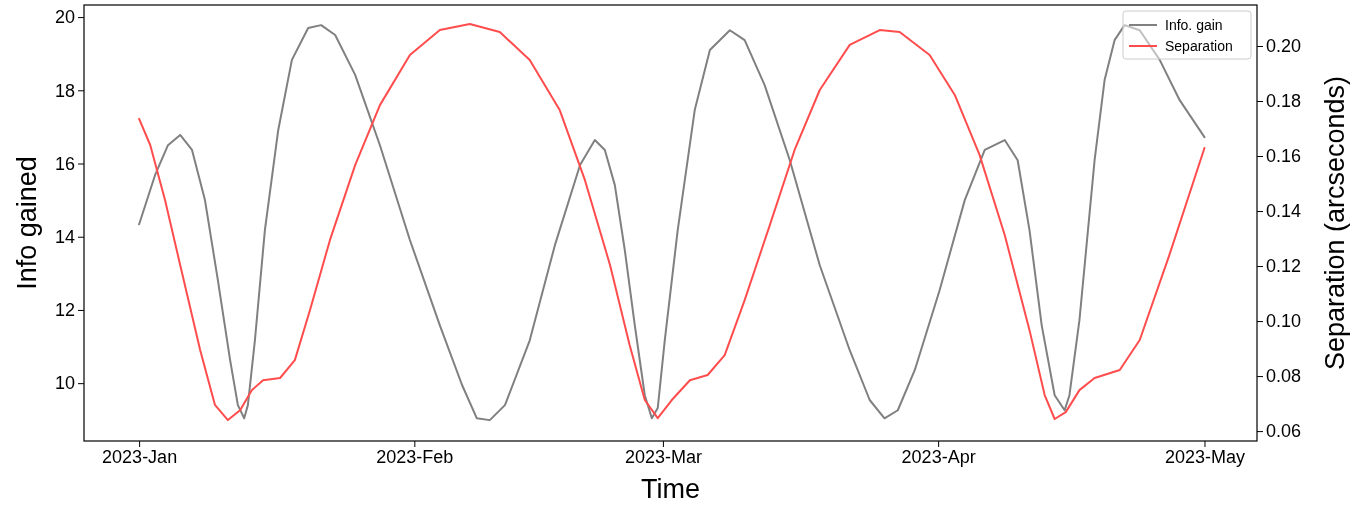 Image resolution: width=1362 pixels, height=506 pixels. Describe the element at coordinates (1194, 25) in the screenshot. I see `legend-label: Info. gain` at that location.